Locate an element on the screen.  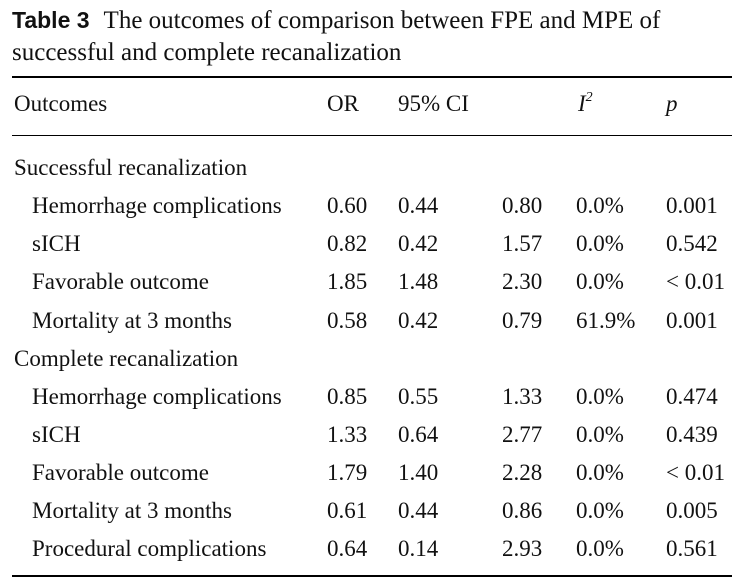
cell-or: 0.61 is located at coordinates (347, 510).